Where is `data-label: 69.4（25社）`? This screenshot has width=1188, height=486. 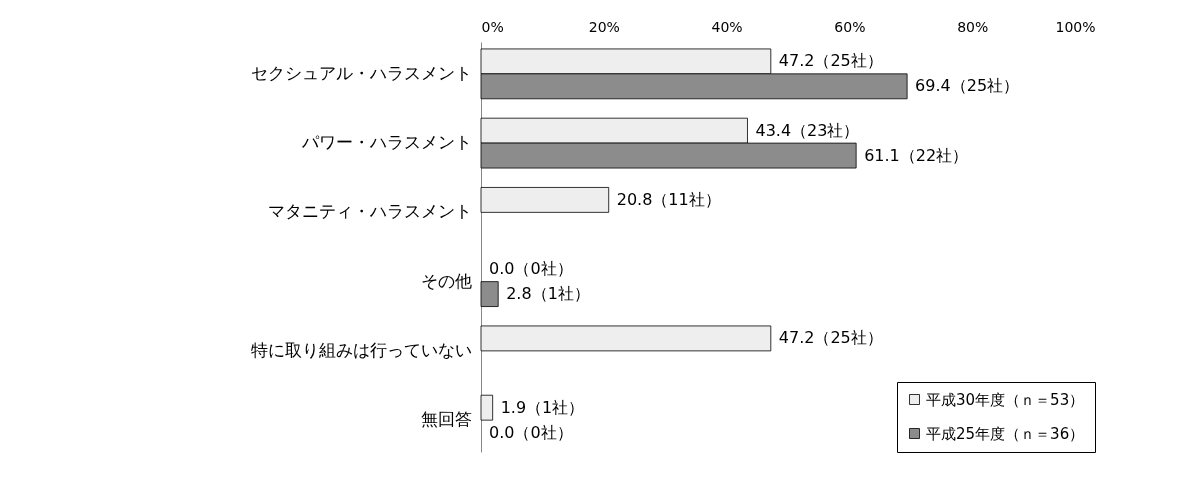 data-label: 69.4（25社） is located at coordinates (967, 86).